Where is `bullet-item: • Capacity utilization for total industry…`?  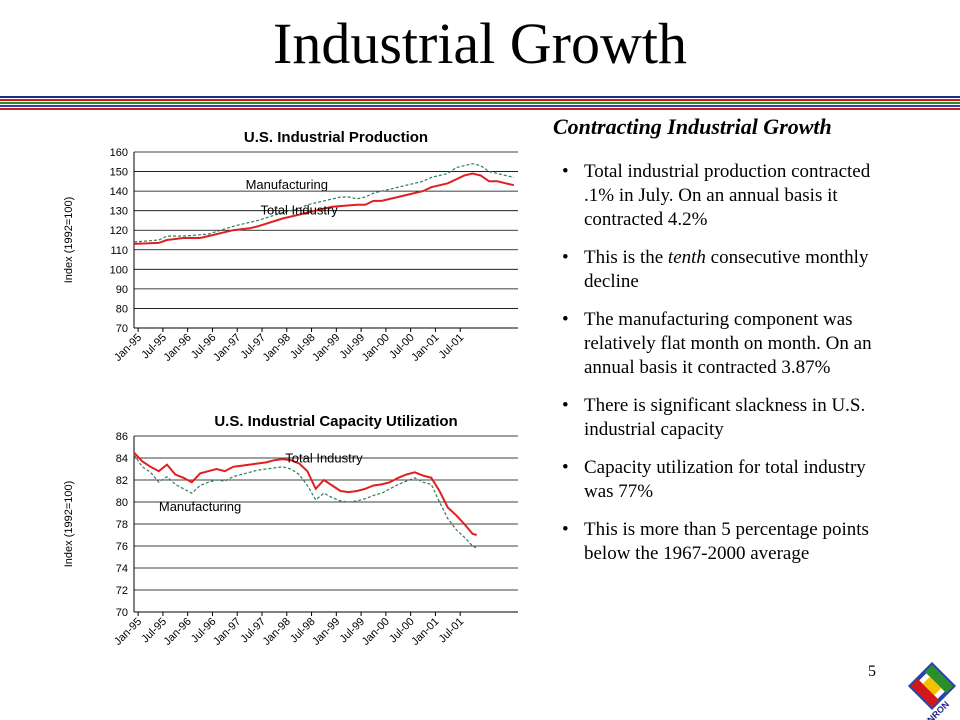
bullet-item: • Capacity utilization for total industry… is located at coordinates (730, 480).